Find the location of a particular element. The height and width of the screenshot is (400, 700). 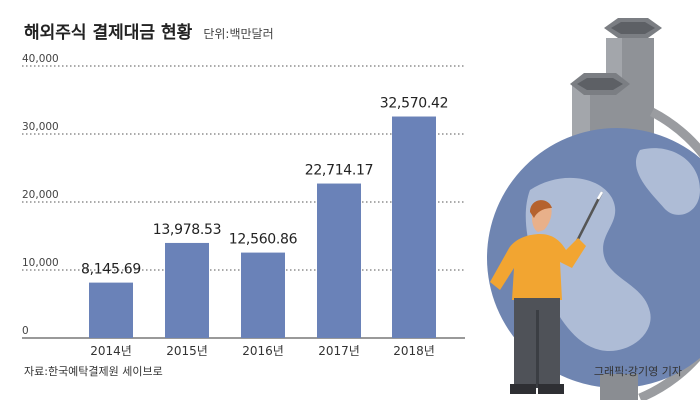

unit-label: 단위:백만달러 is located at coordinates (238, 34).